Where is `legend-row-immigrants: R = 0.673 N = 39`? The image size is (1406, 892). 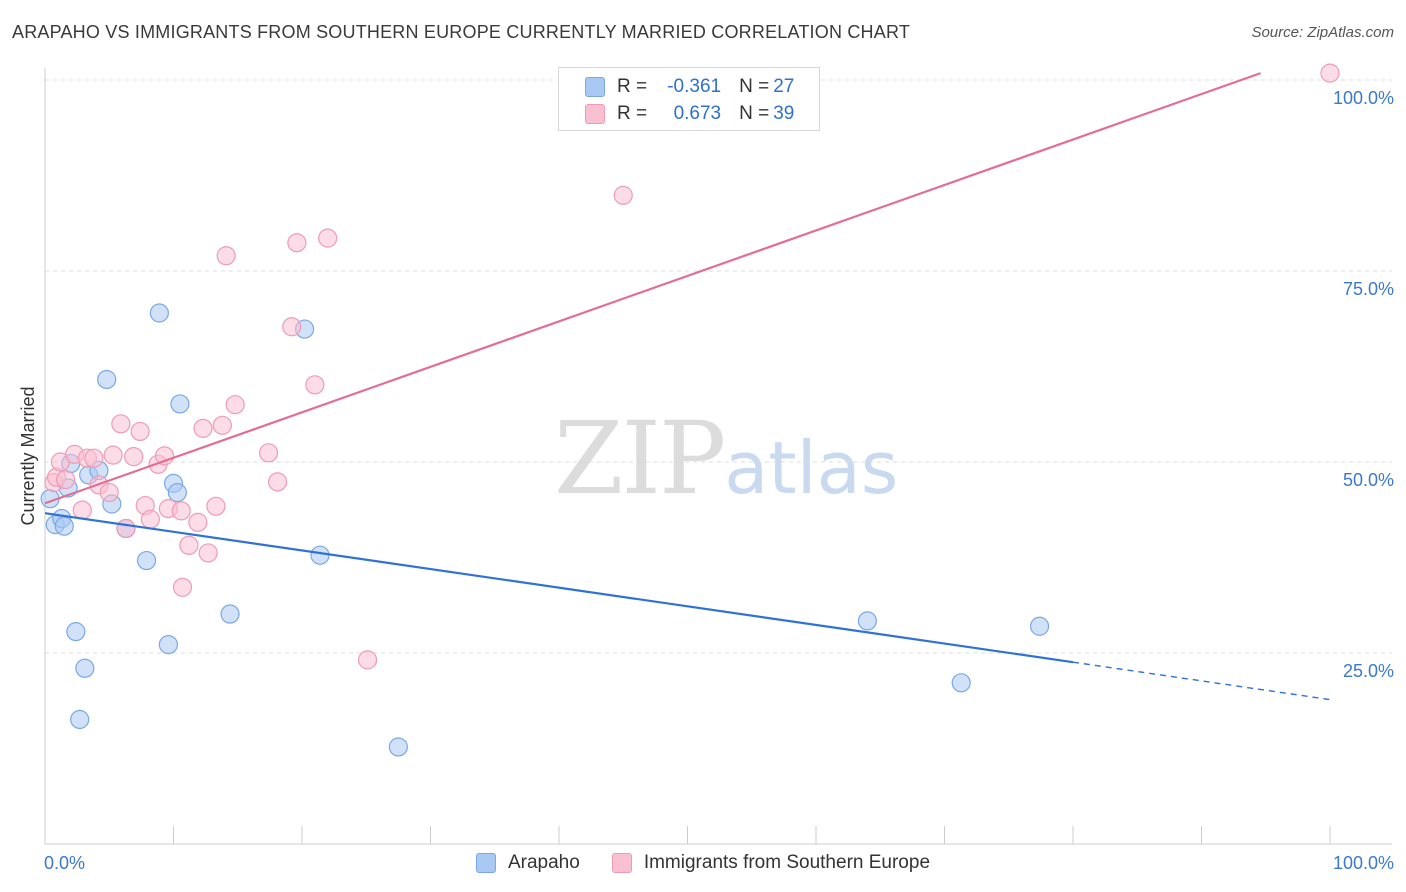
legend-row-immigrants: R = 0.673 N = 39 is located at coordinates (689, 114).